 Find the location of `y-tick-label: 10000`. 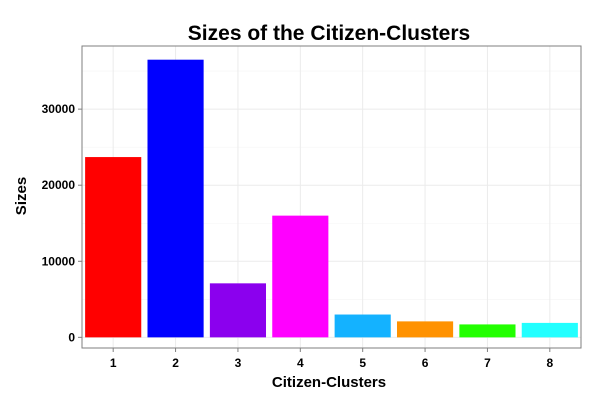

y-tick-label: 10000 is located at coordinates (59, 261).